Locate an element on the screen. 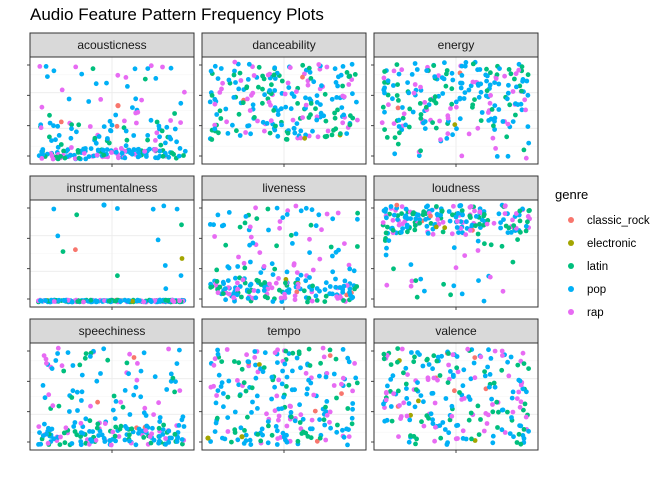 Image resolution: width=672 pixels, height=480 pixels. legend-label: electronic is located at coordinates (611, 244).